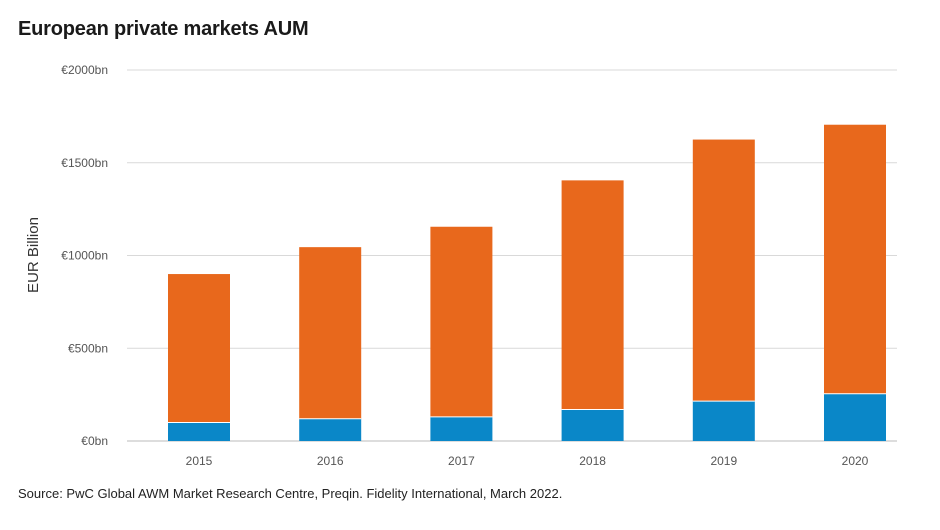 The height and width of the screenshot is (530, 940). Describe the element at coordinates (527, 461) in the screenshot. I see `x-axis-ticks: 2015 2016 2017 2018 2019 2020` at that location.